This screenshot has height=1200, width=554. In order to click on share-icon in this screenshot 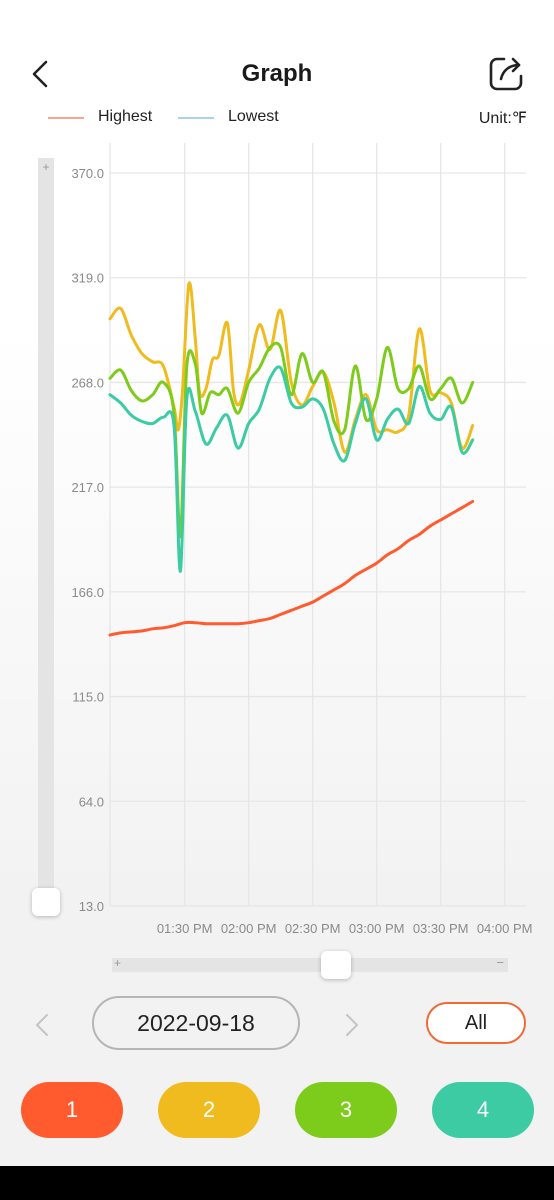, I will do `click(506, 74)`.